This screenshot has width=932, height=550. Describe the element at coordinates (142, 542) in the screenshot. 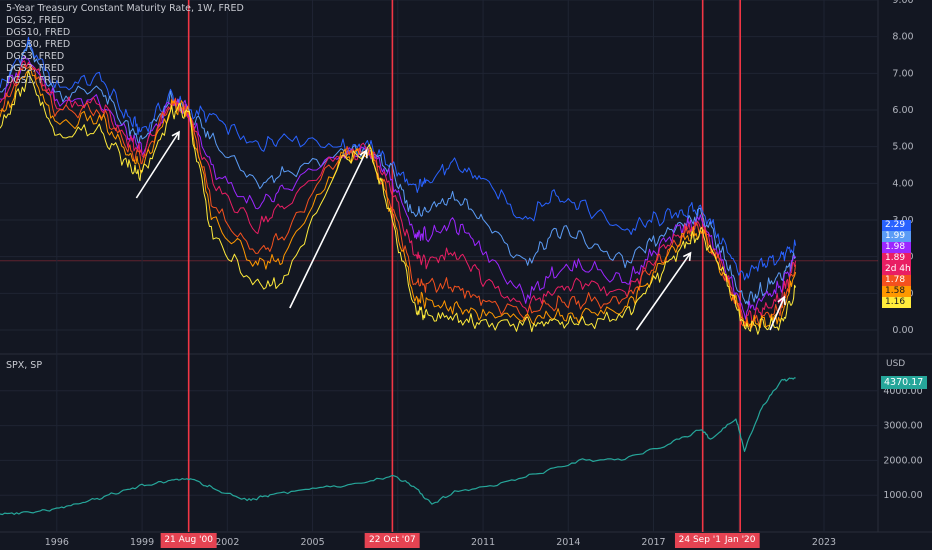

I see `x-tick-label: 1999` at that location.